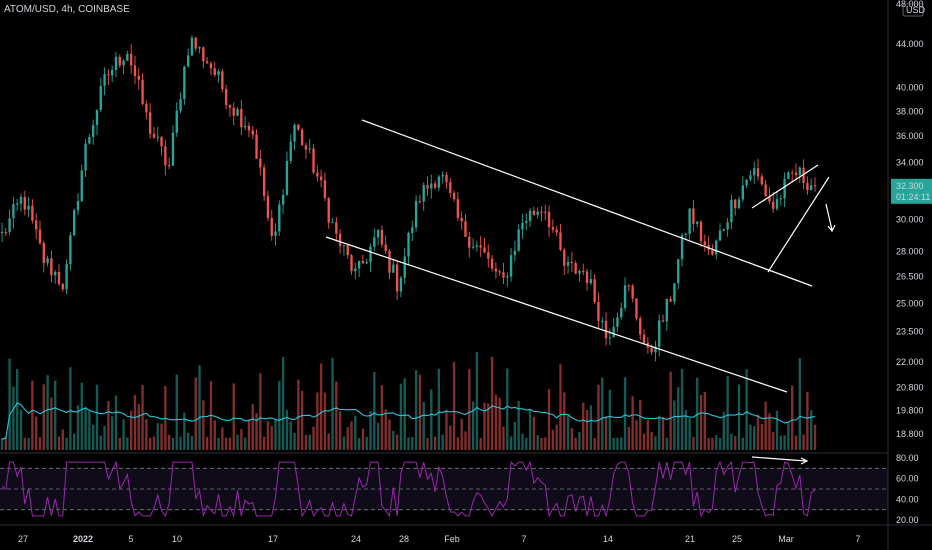 This screenshot has height=550, width=932. I want to click on time-tick-label: 10, so click(177, 539).